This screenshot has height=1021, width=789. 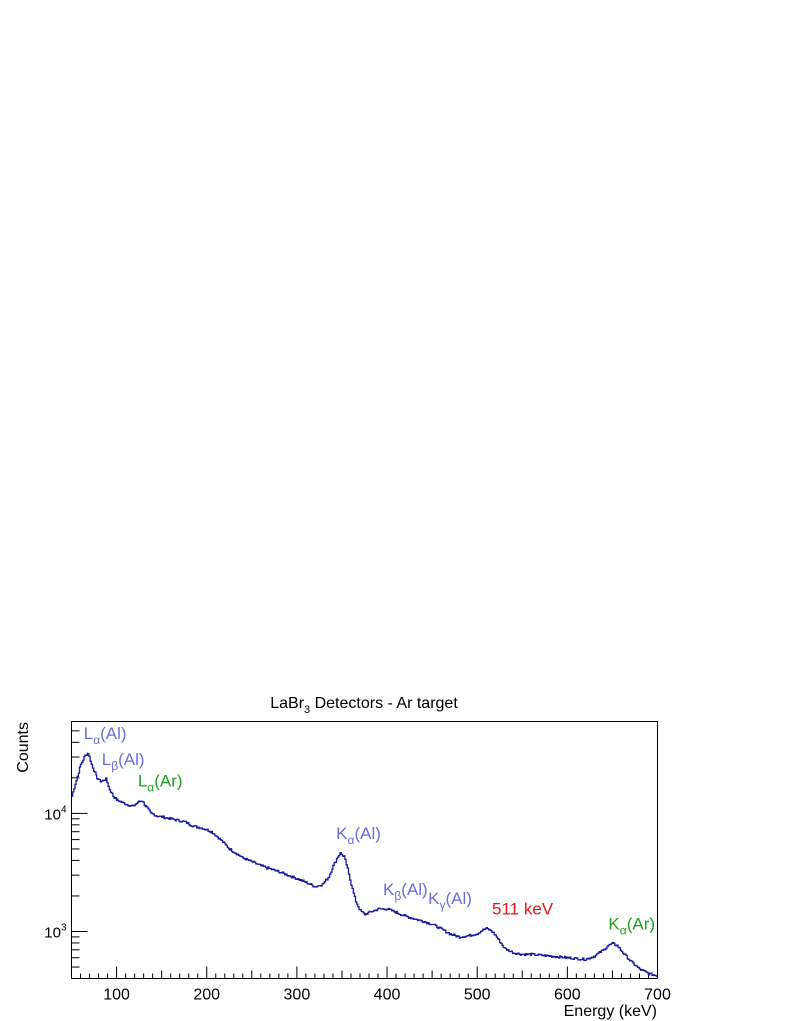 What do you see at coordinates (567, 995) in the screenshot?
I see `x-tick-label: 600` at bounding box center [567, 995].